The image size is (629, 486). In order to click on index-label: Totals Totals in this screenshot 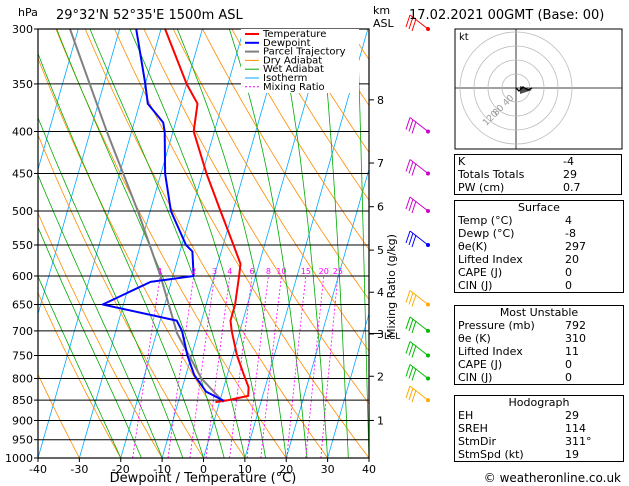, I will do `click(491, 174)`.